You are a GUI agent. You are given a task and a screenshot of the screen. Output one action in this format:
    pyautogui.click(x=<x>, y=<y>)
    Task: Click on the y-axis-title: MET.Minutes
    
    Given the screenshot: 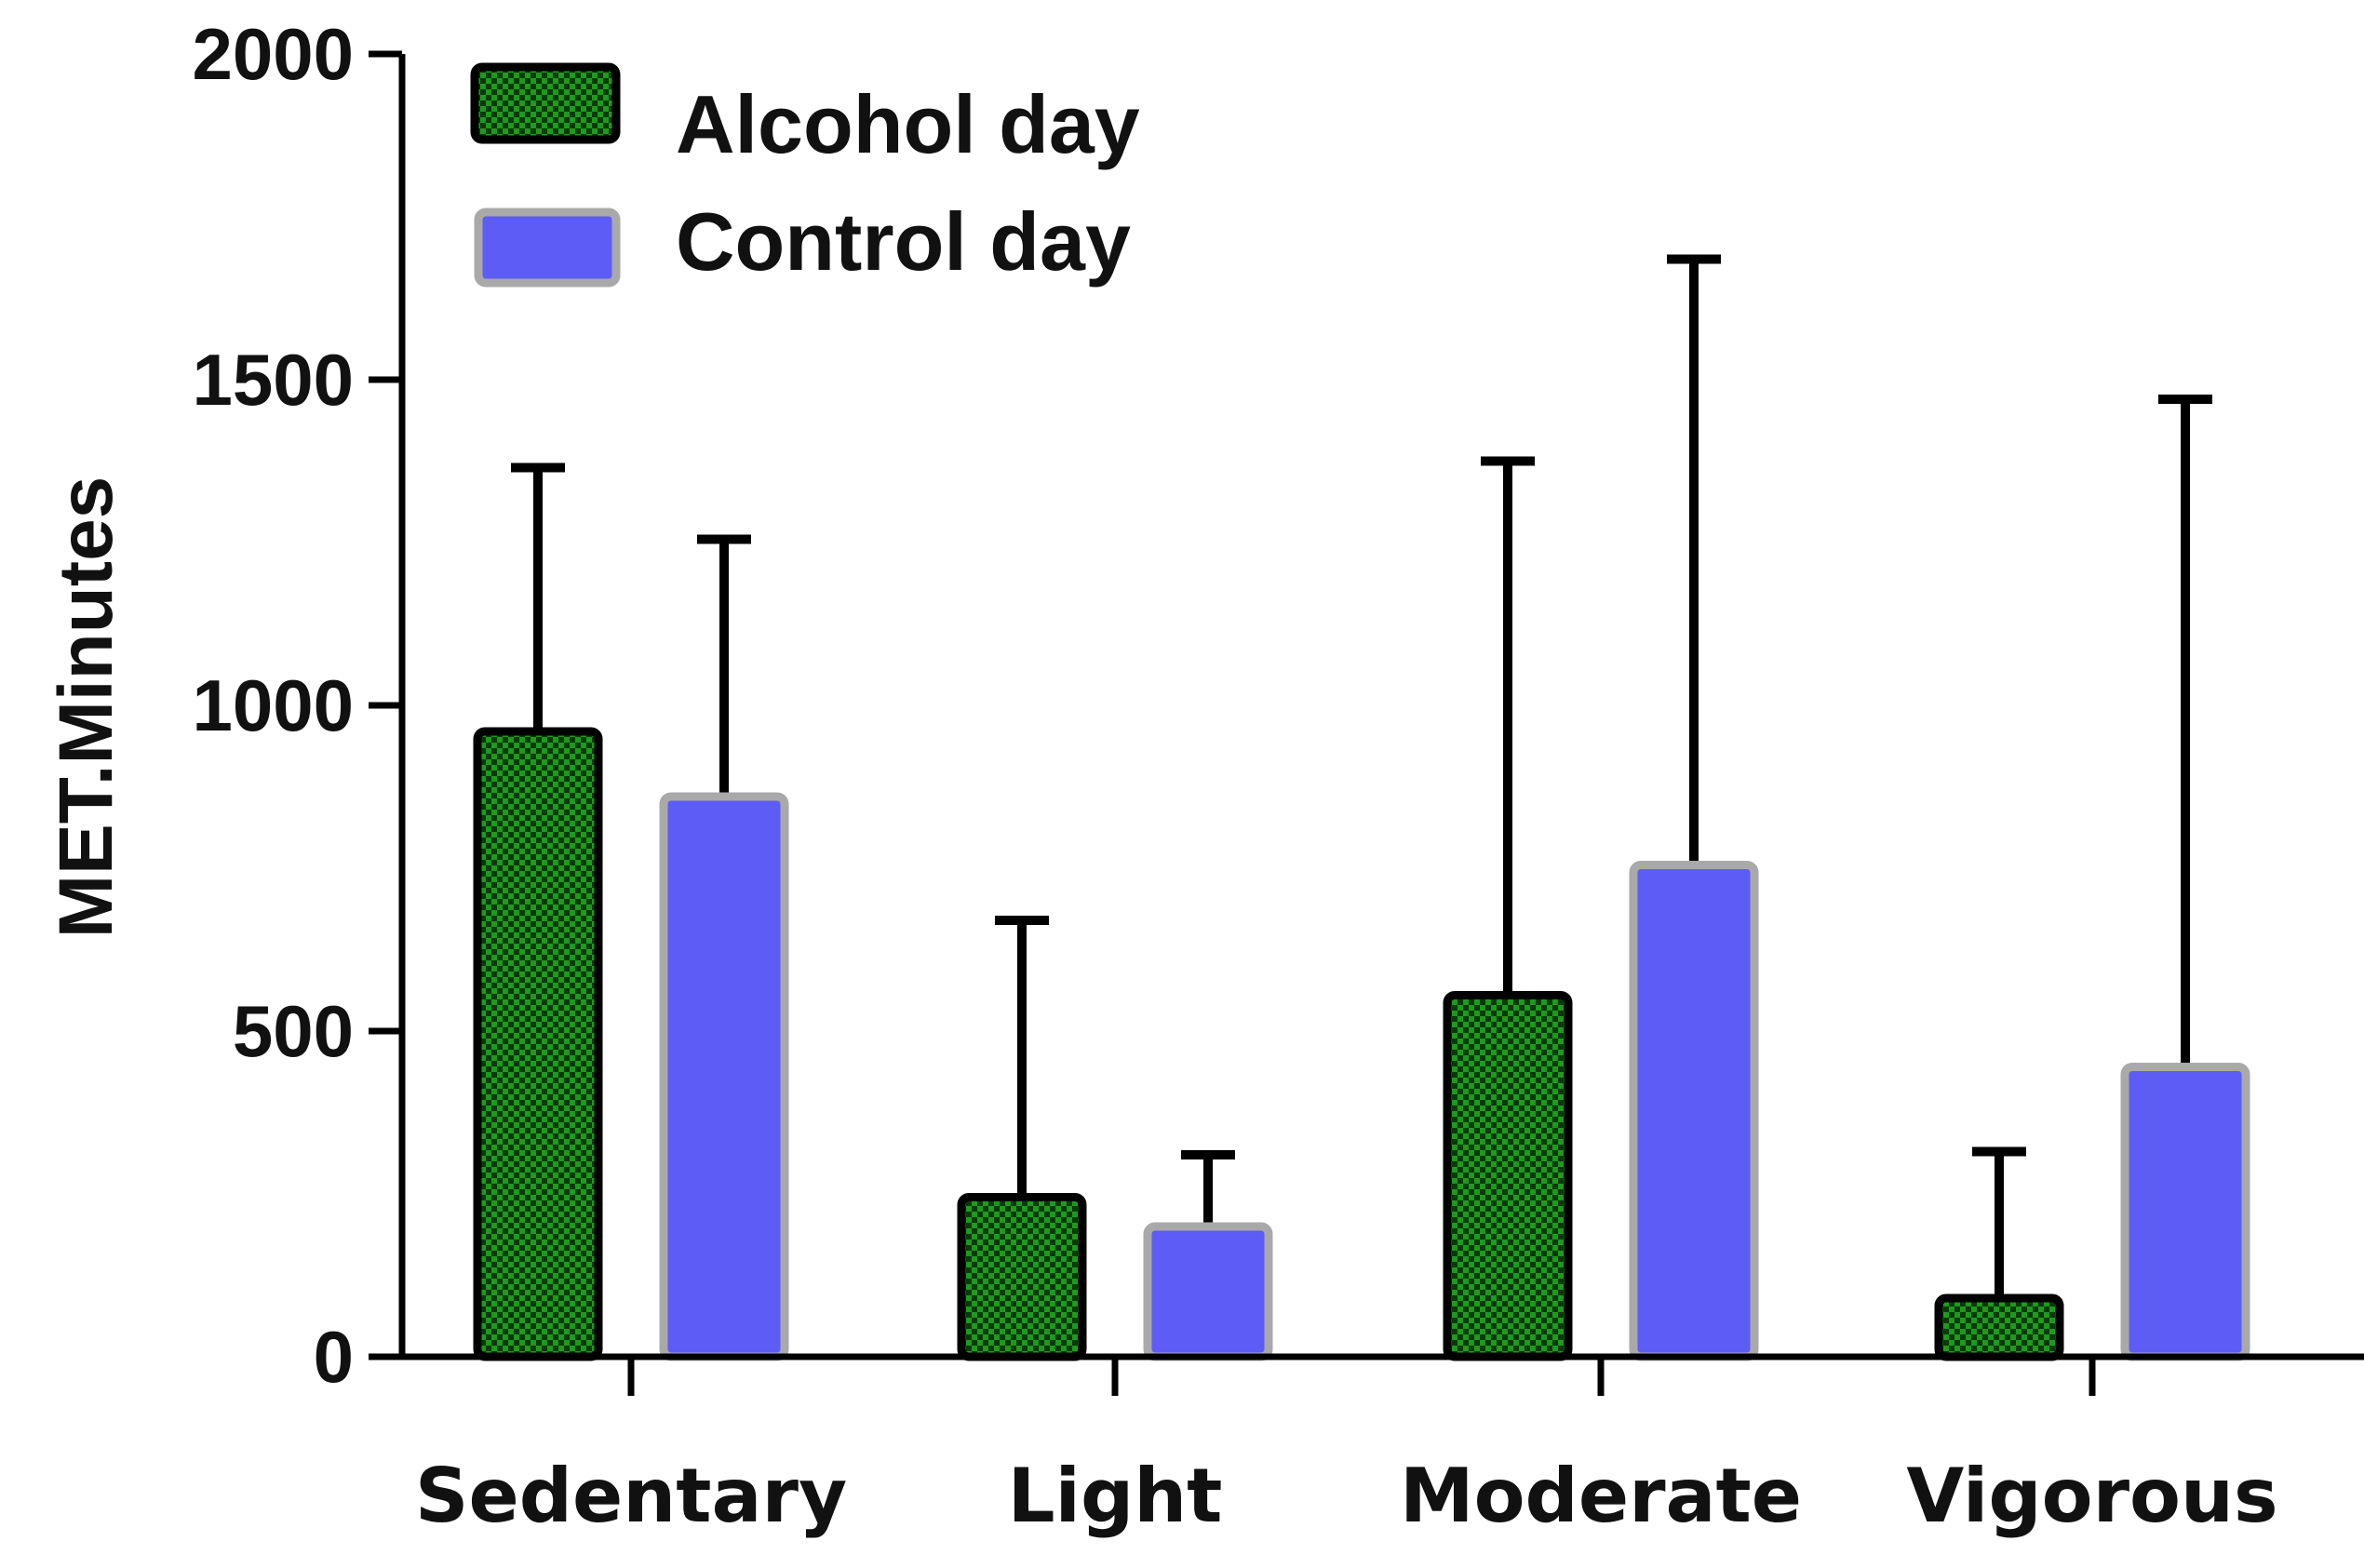 What is the action you would take?
    pyautogui.click(x=86, y=707)
    